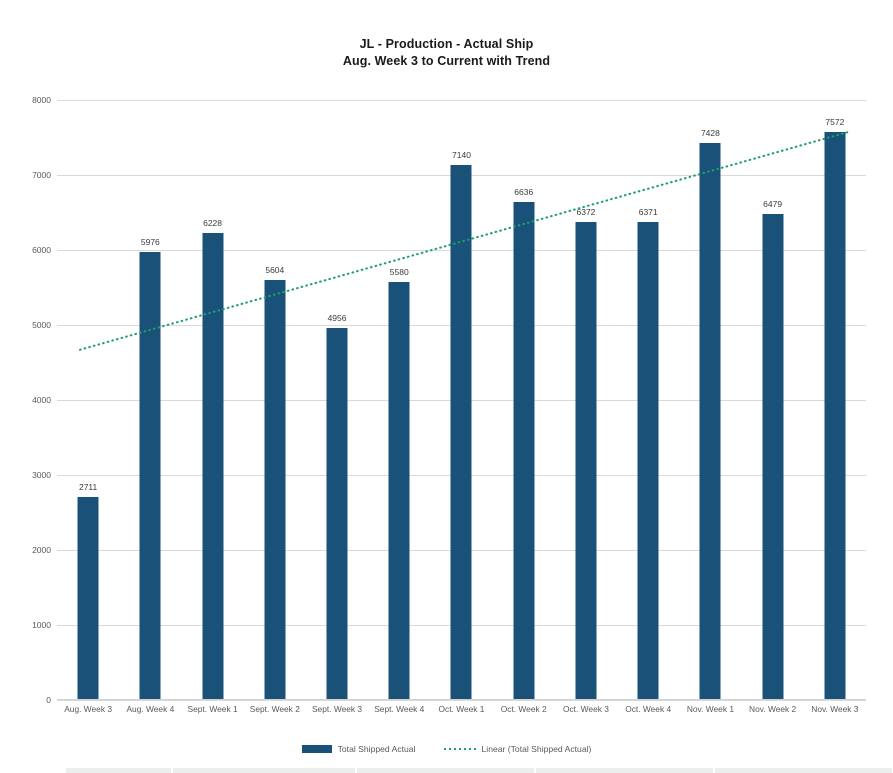 This screenshot has width=893, height=773. Describe the element at coordinates (88, 400) in the screenshot. I see `bar-slot: 2711` at that location.